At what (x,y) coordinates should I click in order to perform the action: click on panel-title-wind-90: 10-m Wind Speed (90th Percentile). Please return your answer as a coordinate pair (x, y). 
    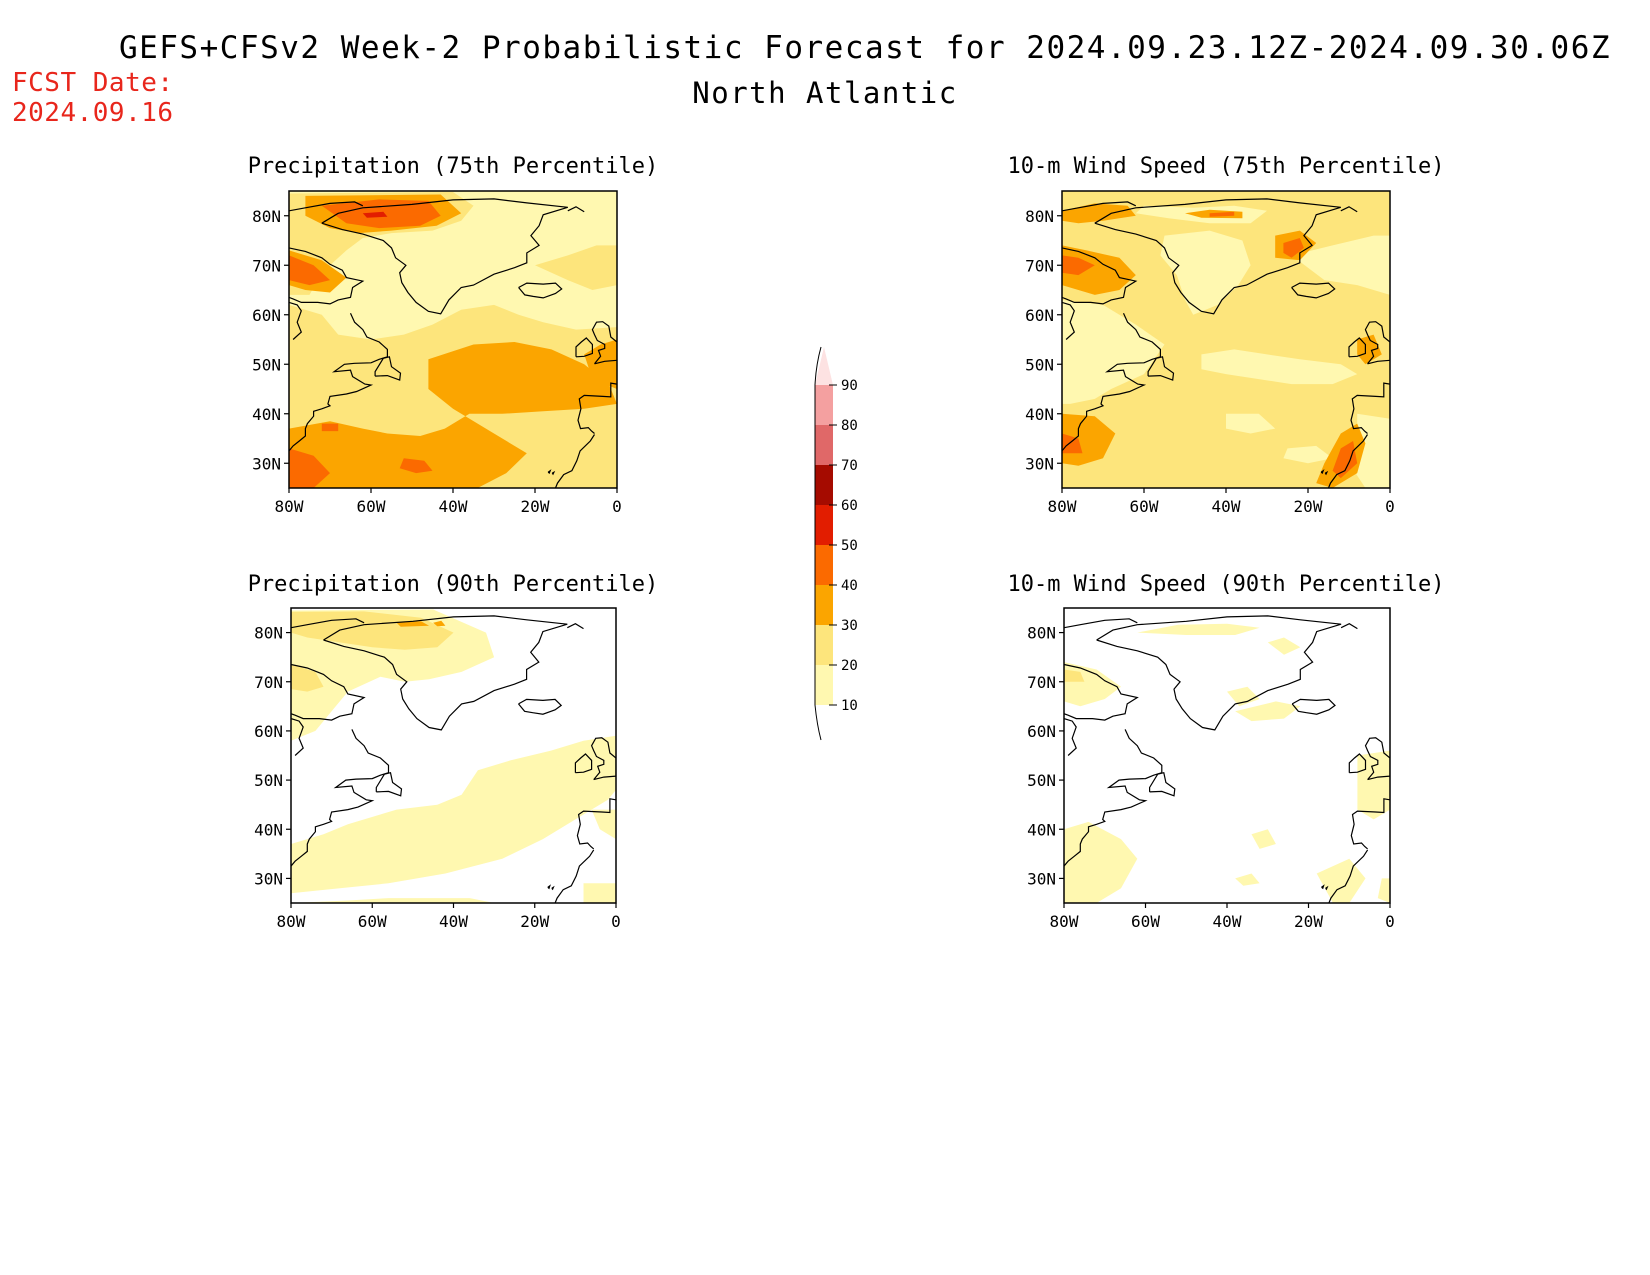
    Looking at the image, I should click on (1225, 584).